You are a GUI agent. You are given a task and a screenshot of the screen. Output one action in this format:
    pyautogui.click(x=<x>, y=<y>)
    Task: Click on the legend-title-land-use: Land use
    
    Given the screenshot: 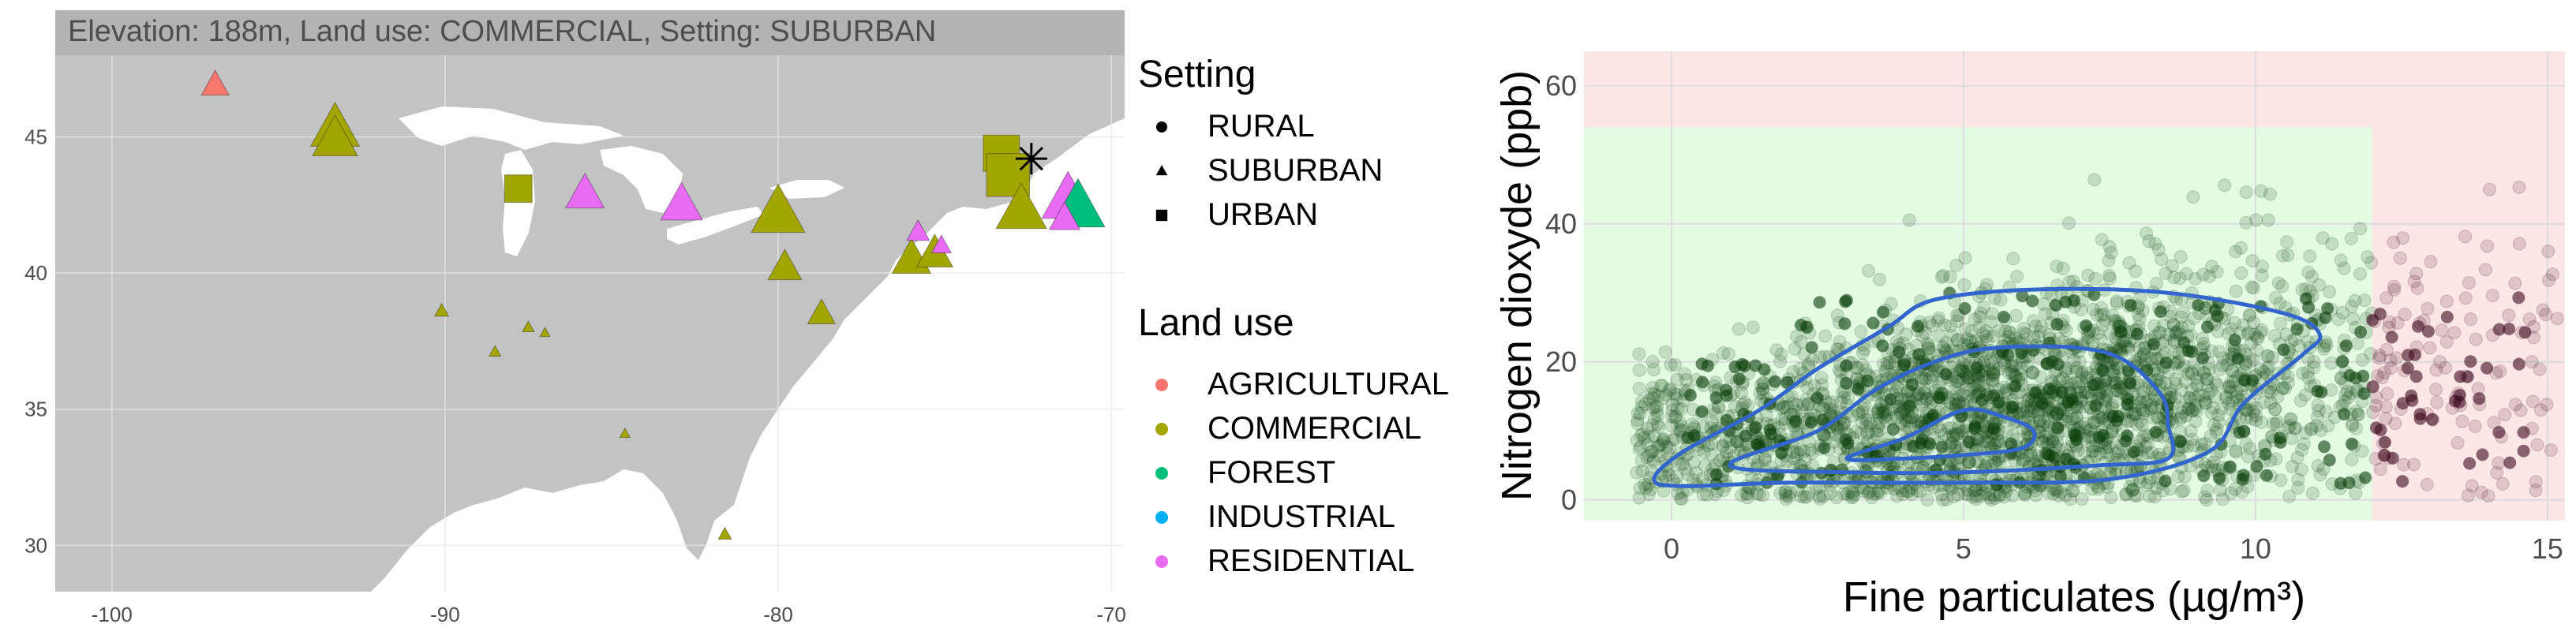 What is the action you would take?
    pyautogui.click(x=1216, y=323)
    